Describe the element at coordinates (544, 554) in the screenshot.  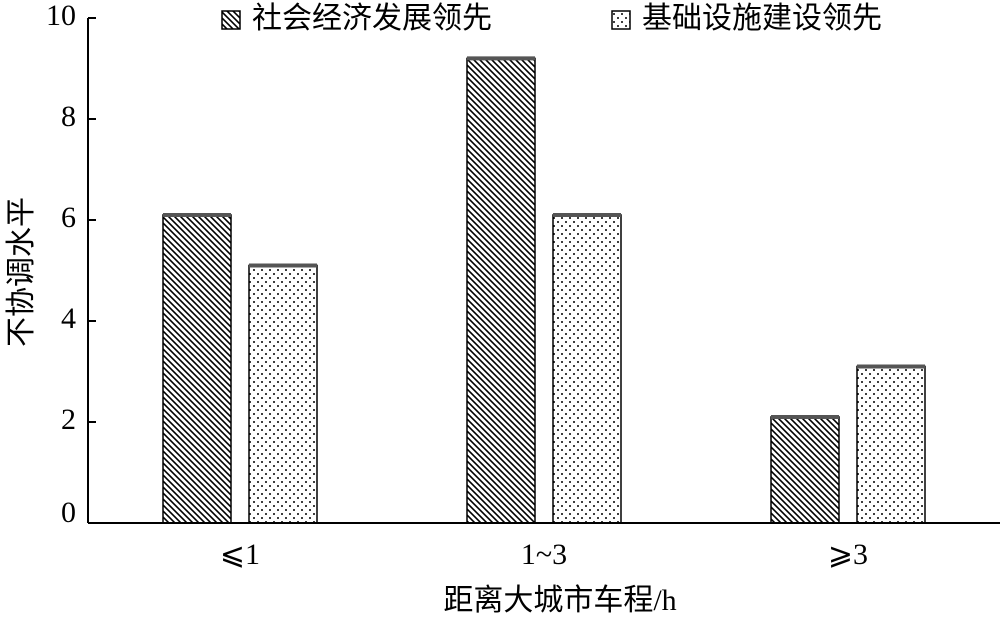
I see `x-tick-label: 1~3` at that location.